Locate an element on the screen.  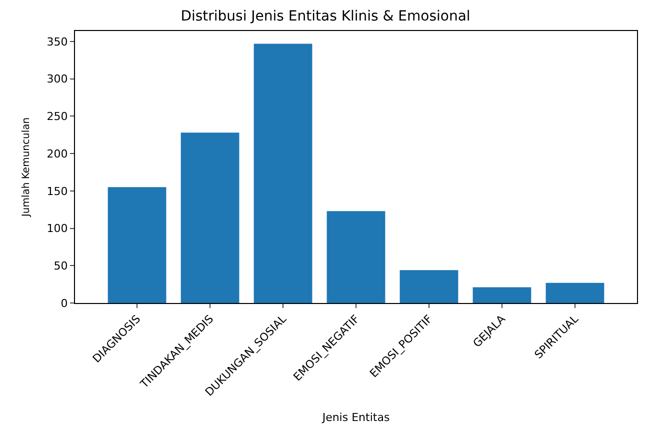
y-axis-title: Jumlah Kemunculan is located at coordinates (26, 167).